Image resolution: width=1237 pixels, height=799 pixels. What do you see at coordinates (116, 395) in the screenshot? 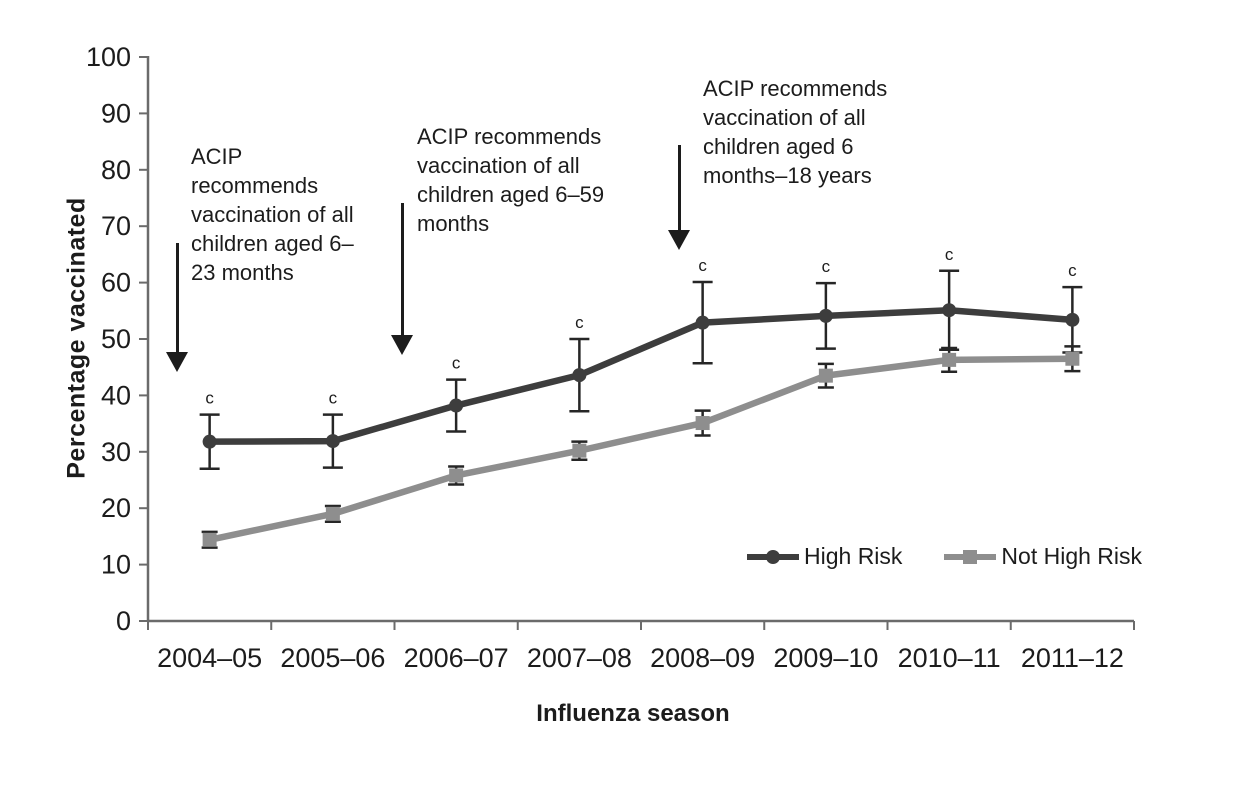
I see `y-tick-label: 40` at bounding box center [116, 395].